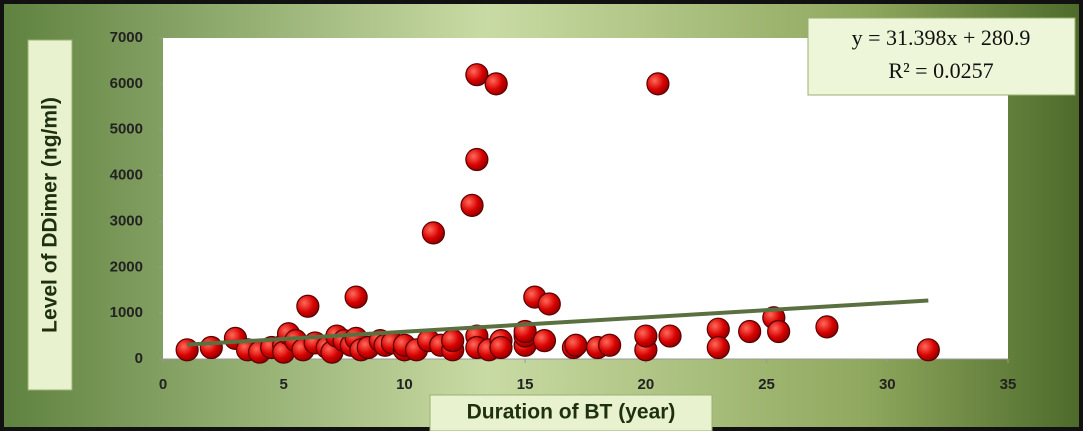 This screenshot has width=1083, height=431. Describe the element at coordinates (126, 175) in the screenshot. I see `y-tick-label: 4000` at that location.